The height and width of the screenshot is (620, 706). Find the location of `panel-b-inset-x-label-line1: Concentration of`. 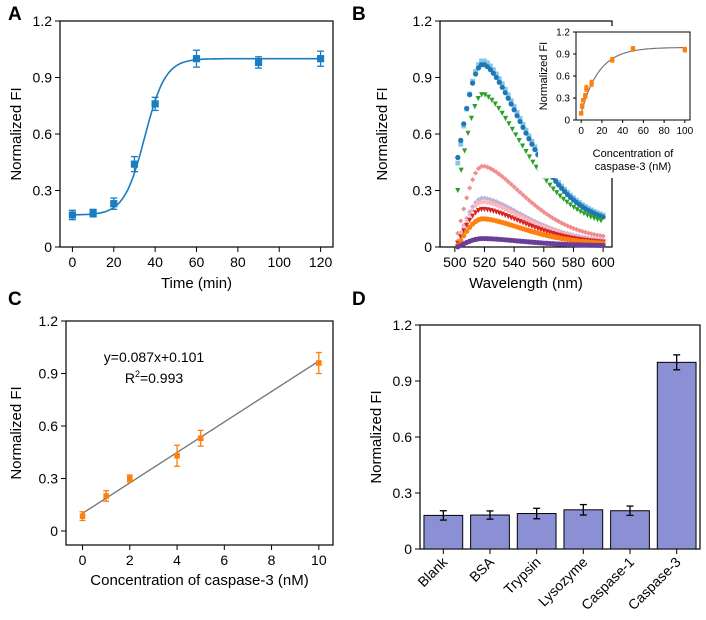

panel-b-inset-x-label-line1: Concentration of is located at coordinates (634, 154).